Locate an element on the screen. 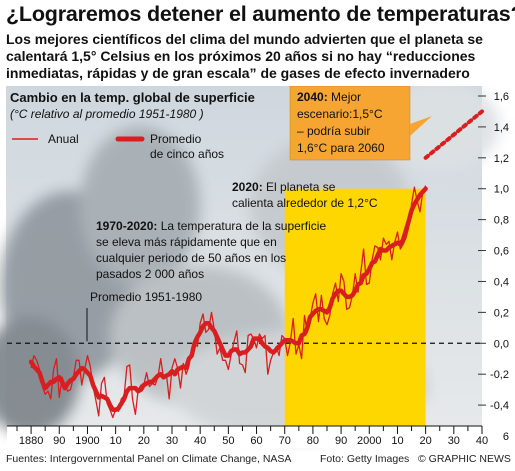 Image resolution: width=515 pixels, height=471 pixels. y-tick-label: -0,4 is located at coordinates (499, 406).